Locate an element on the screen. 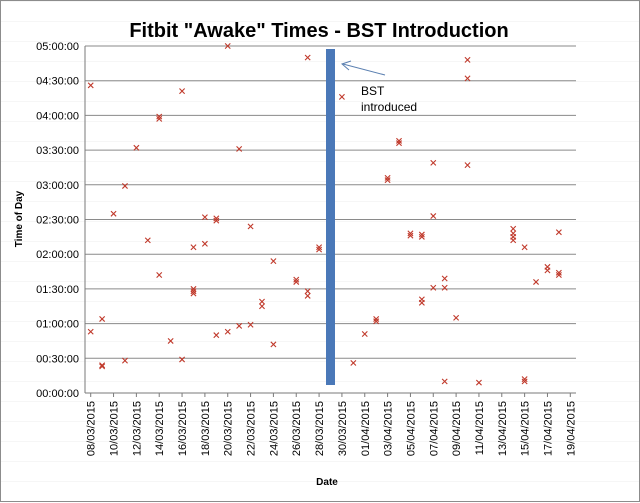  bst-bar is located at coordinates (330, 217).